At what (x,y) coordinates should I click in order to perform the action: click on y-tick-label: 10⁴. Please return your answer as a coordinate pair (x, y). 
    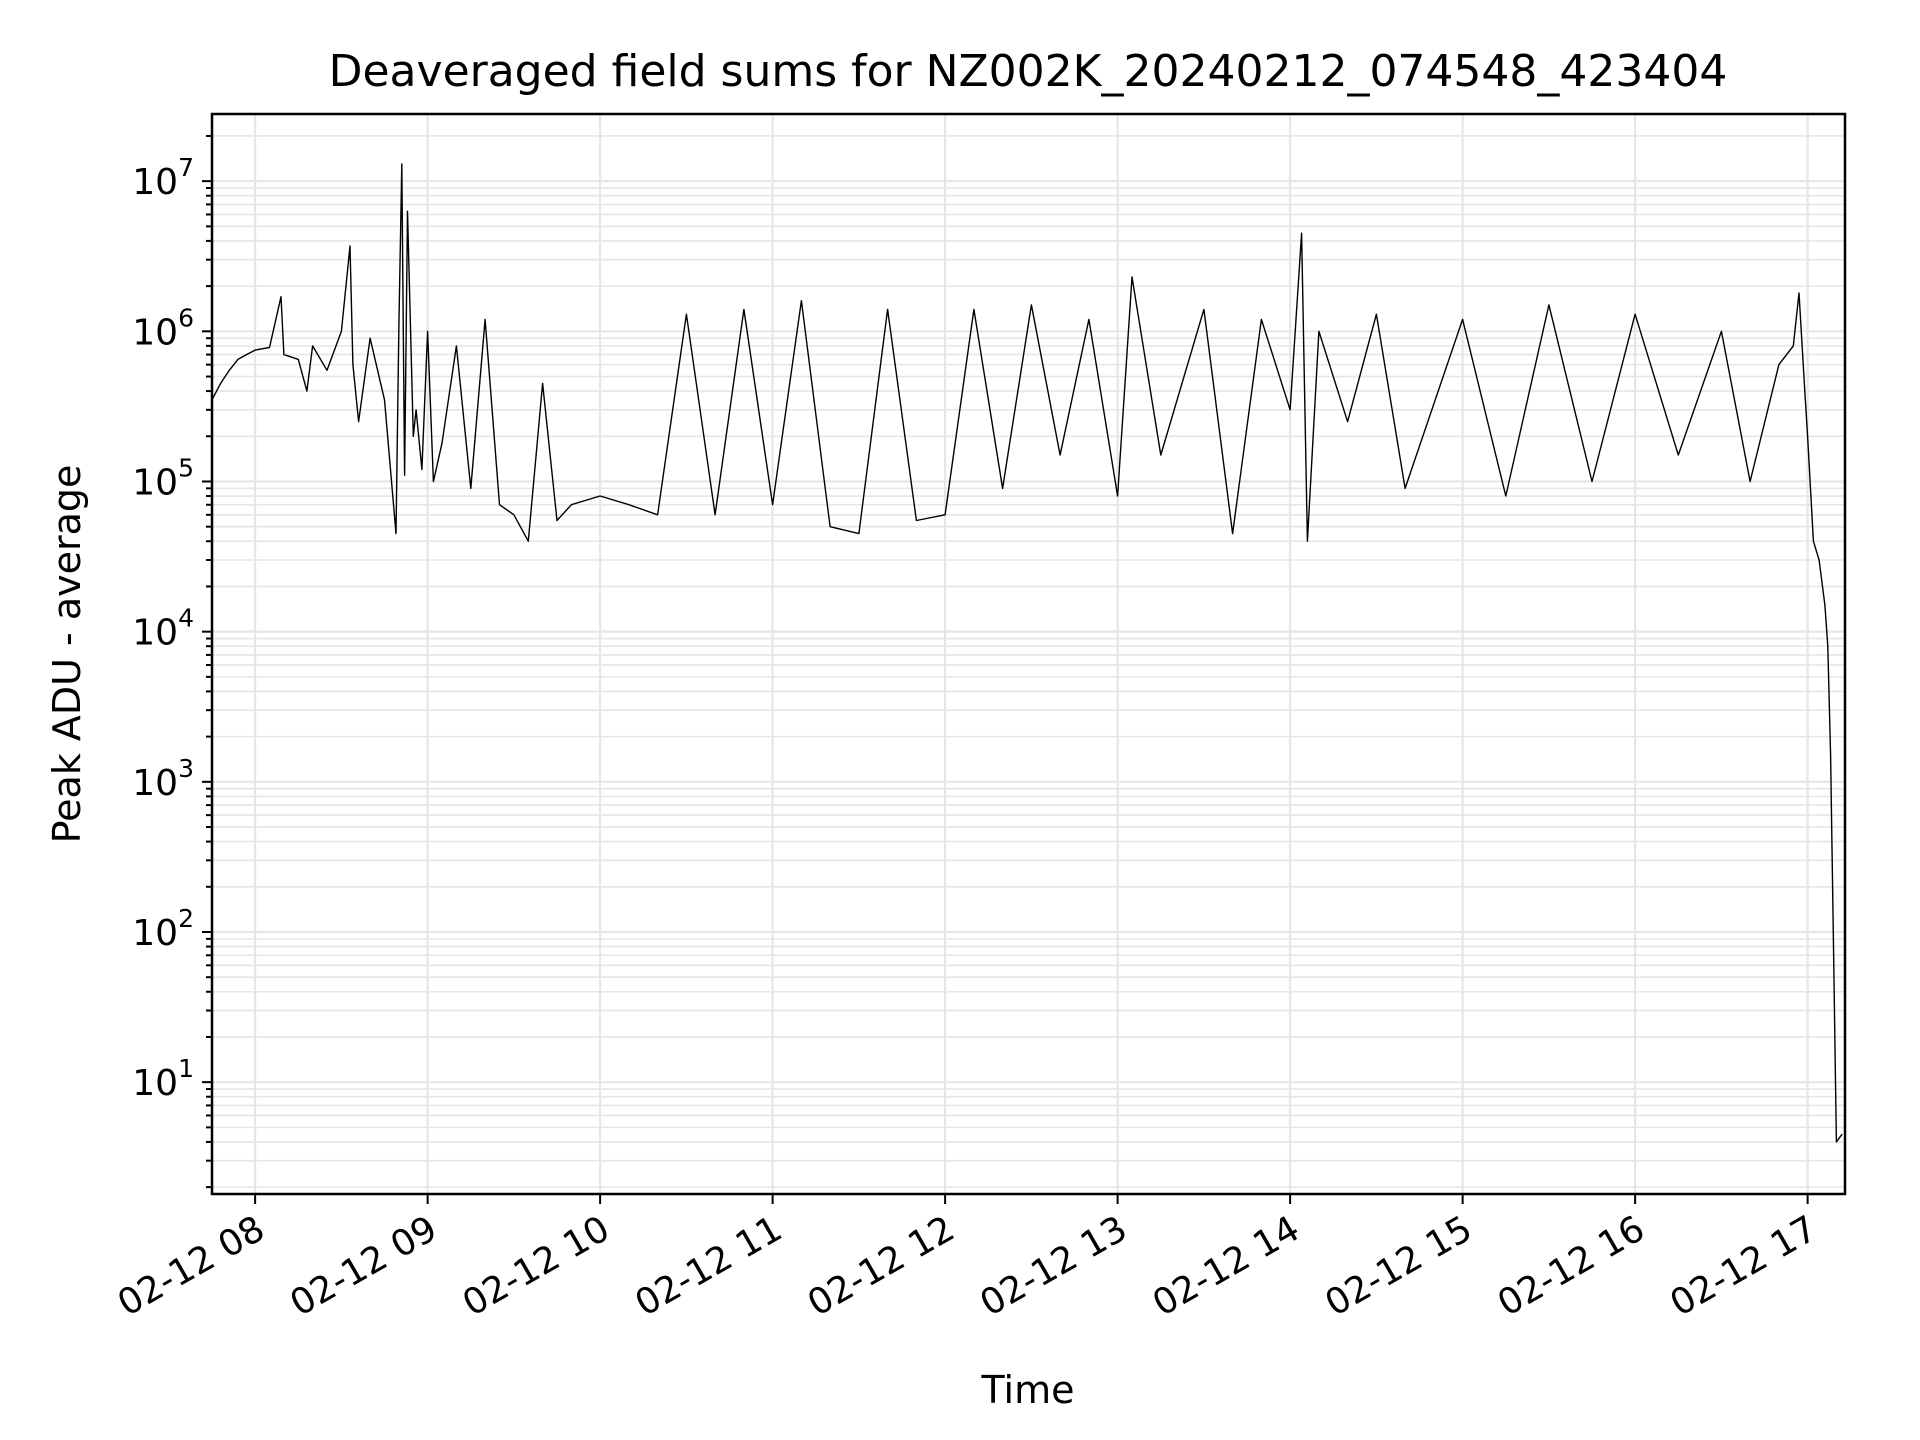
    Looking at the image, I should click on (163, 629).